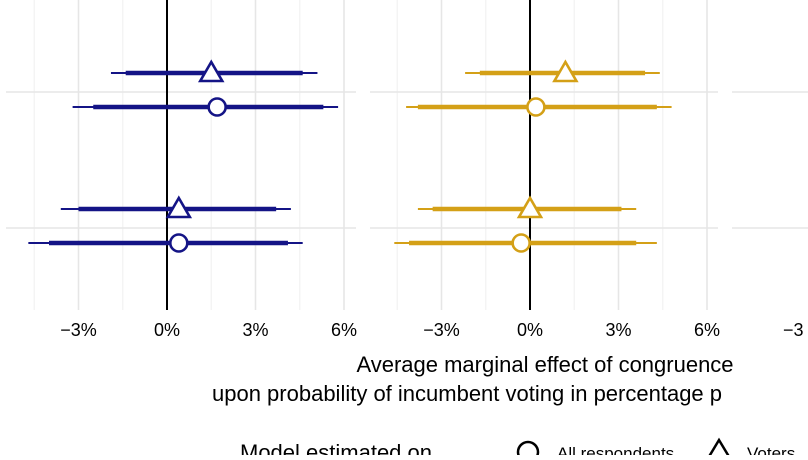 This screenshot has height=460, width=808. I want to click on legend-label-all-respondents: All respondents, so click(615, 449).